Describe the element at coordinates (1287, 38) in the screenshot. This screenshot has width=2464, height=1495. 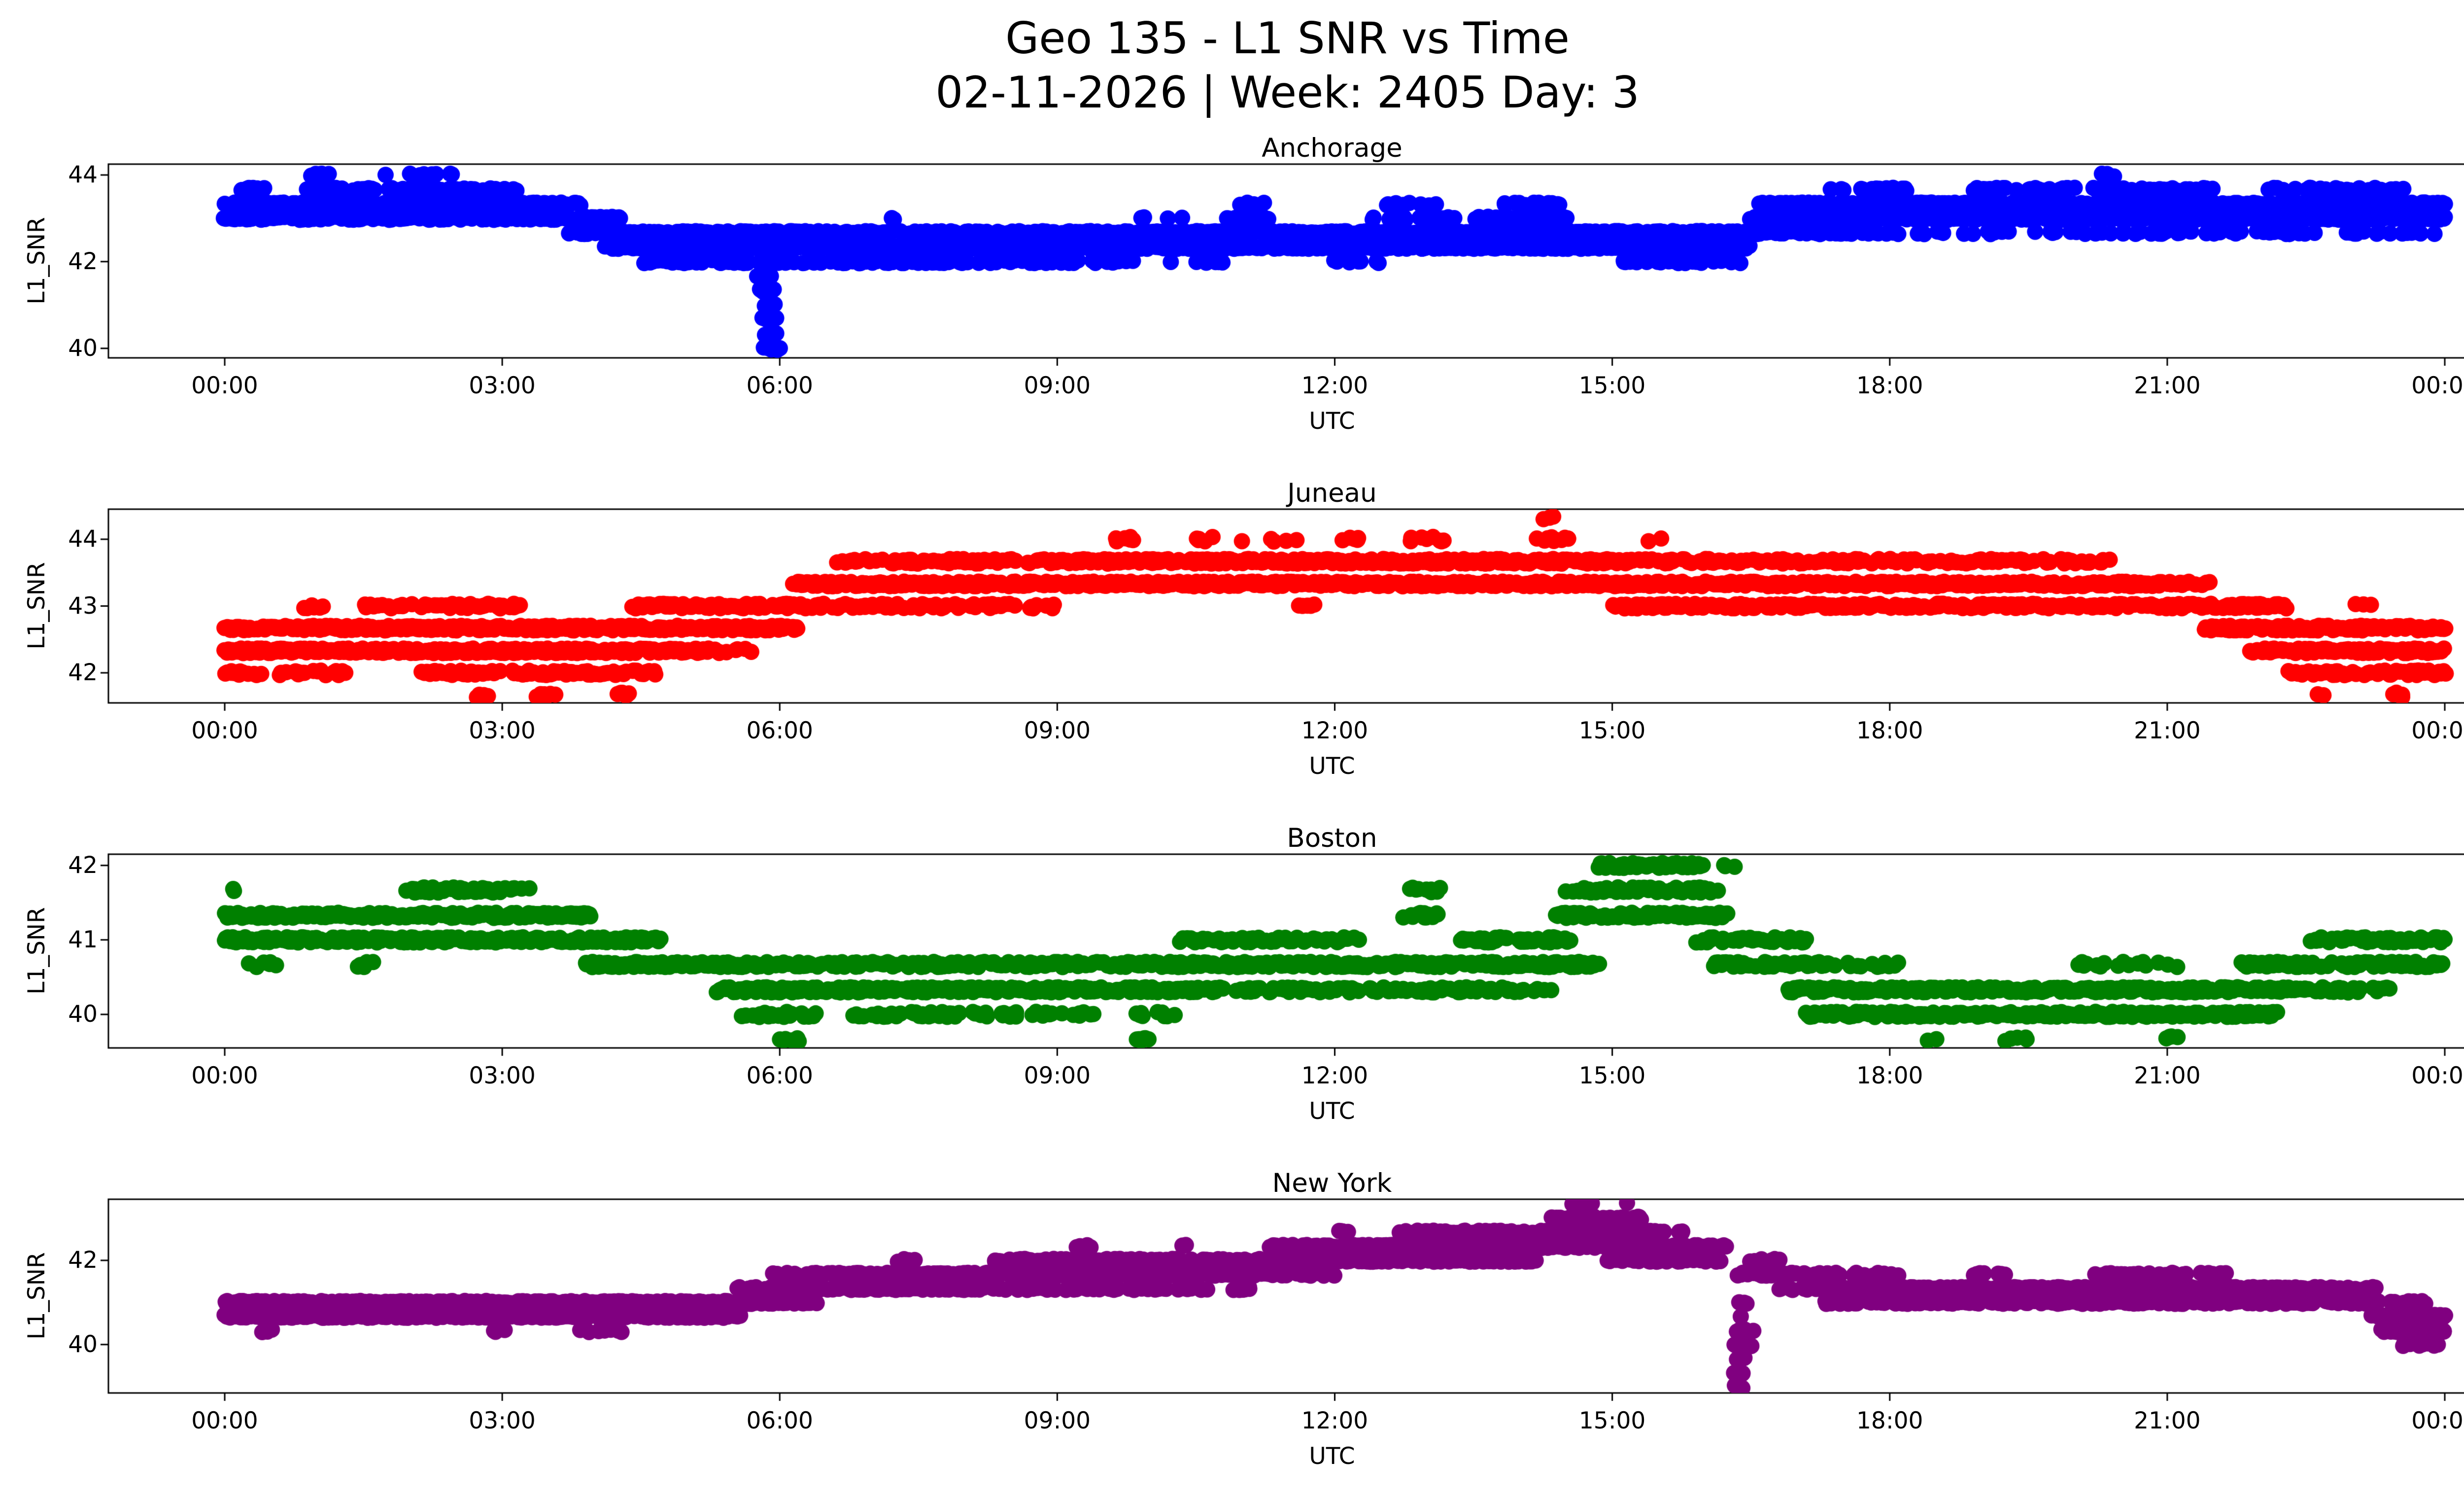
I see `figure-title: Geo 135 - L1 SNR vs Time` at that location.